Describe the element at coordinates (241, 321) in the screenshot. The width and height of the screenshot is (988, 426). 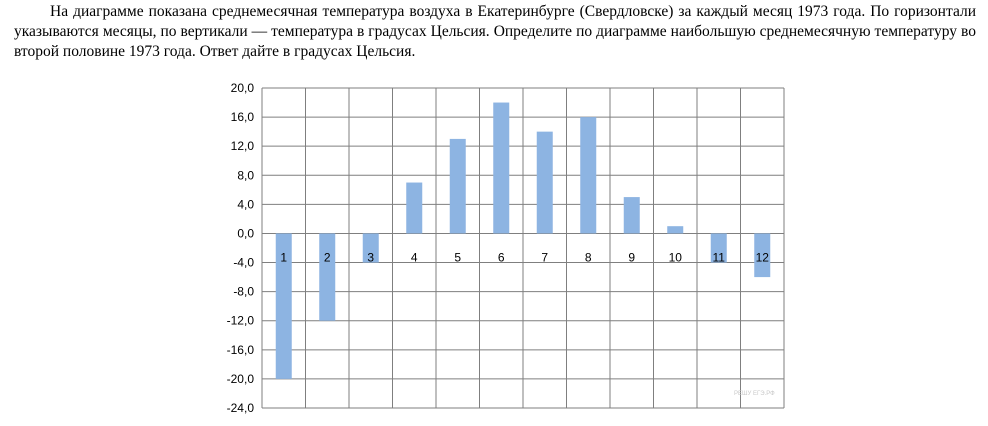
I see `y-tick-label: -12,0` at that location.